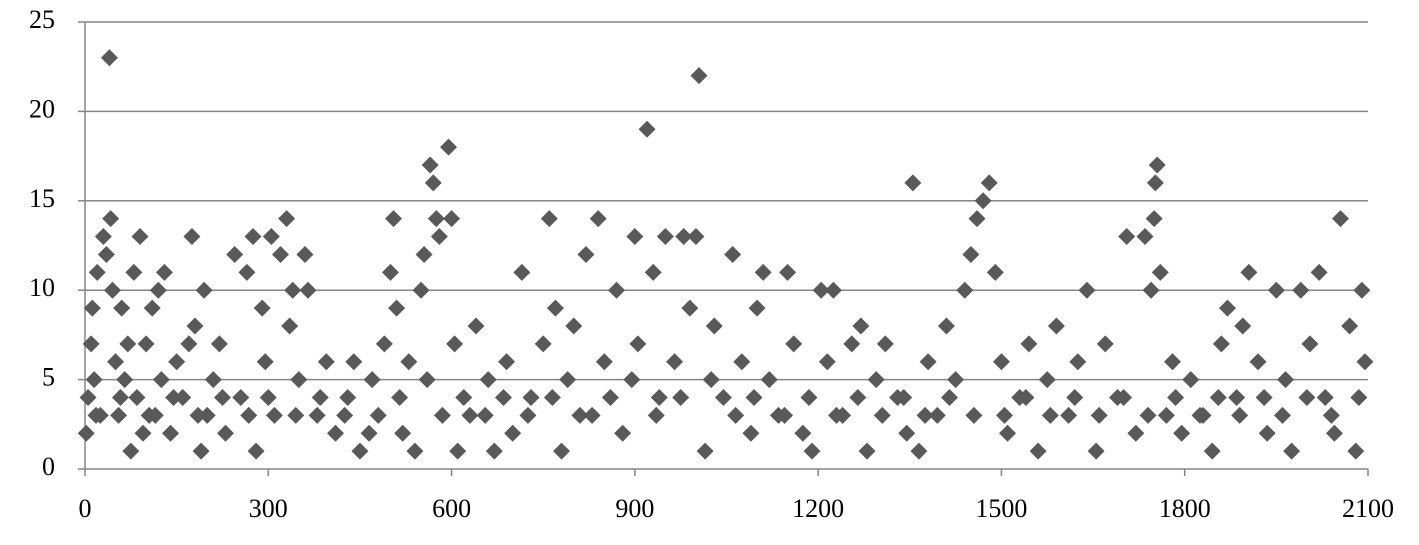  I want to click on y-tick-label: 25, so click(42, 19).